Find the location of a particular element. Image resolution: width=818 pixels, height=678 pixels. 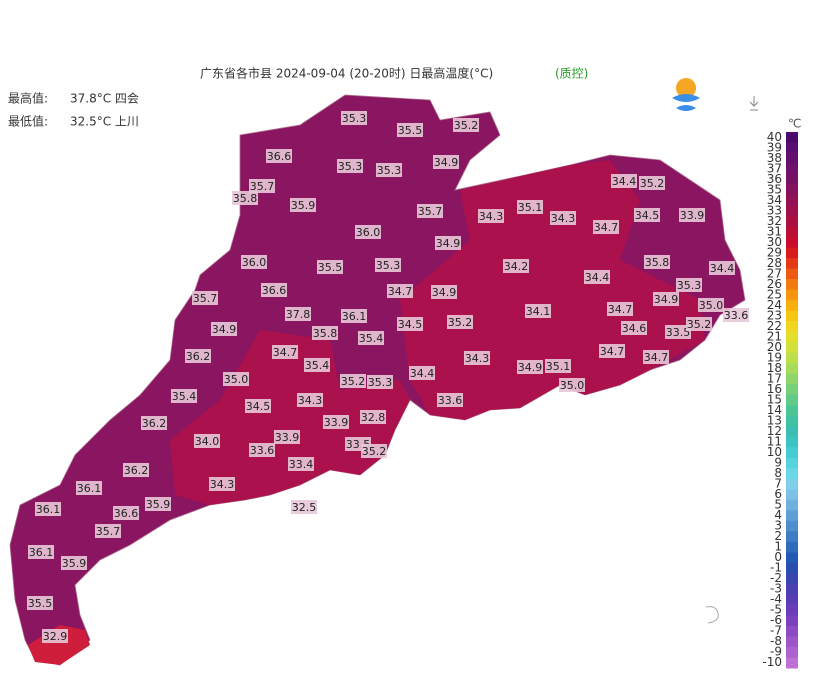

legend-tick-label: 3 is located at coordinates (778, 526).